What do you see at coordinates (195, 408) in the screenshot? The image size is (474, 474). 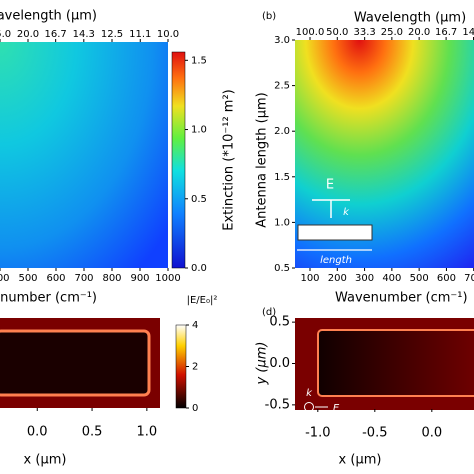 I see `colorbar-tick-label: 0` at bounding box center [195, 408].